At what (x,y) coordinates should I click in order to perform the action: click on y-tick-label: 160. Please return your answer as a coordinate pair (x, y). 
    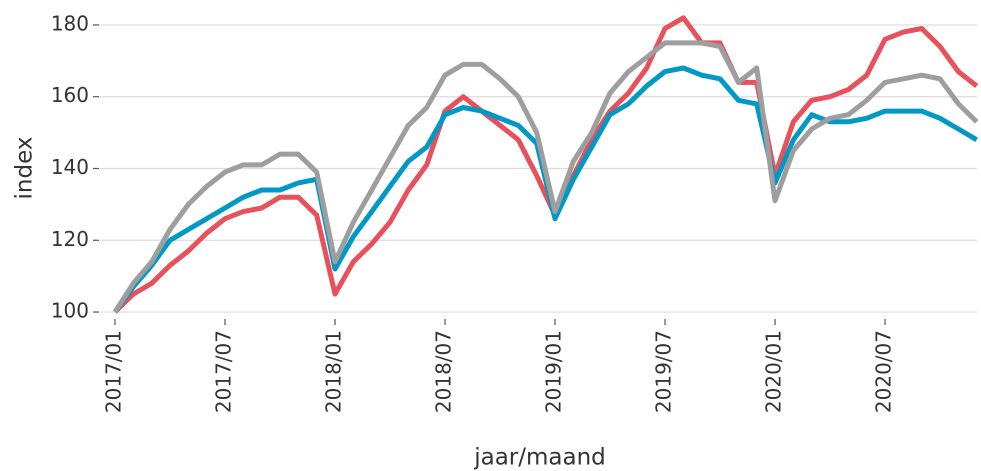
    Looking at the image, I should click on (70, 95).